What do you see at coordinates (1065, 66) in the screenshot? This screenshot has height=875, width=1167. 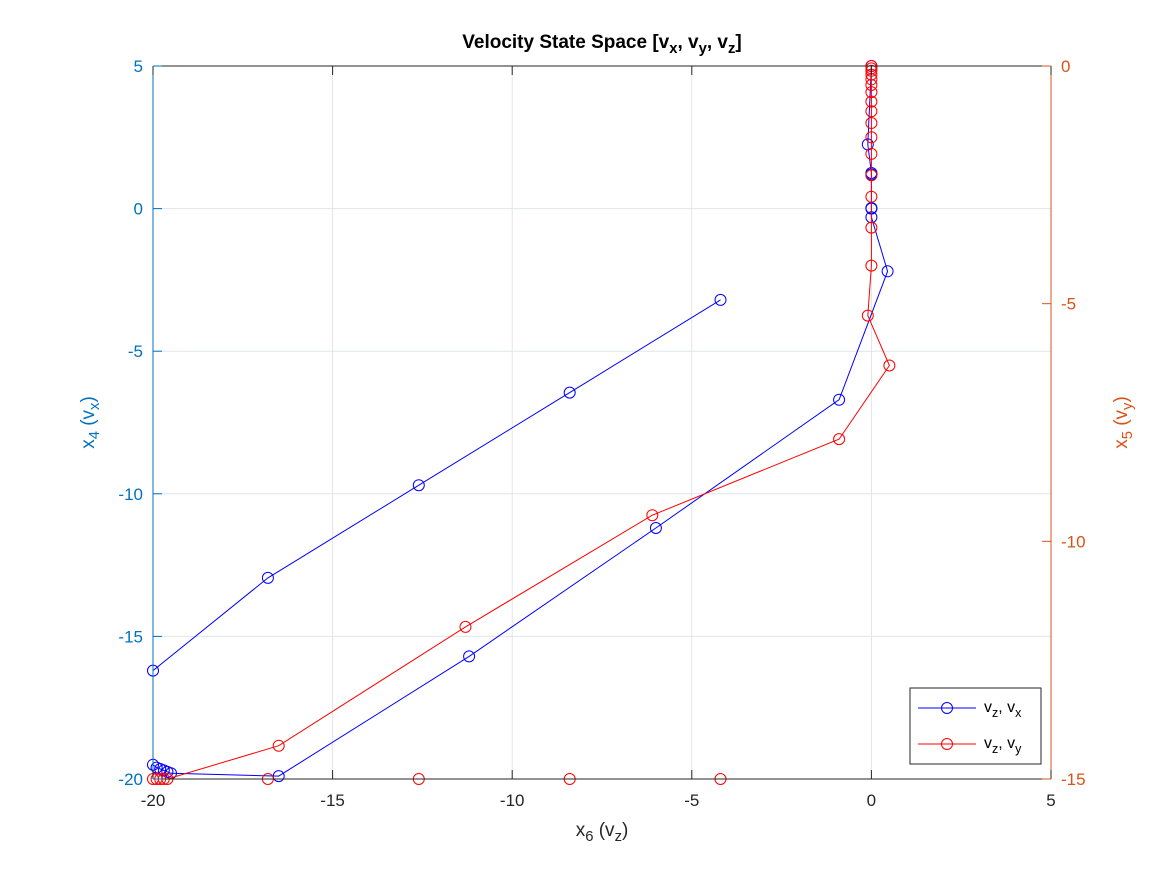 I see `y-right-tick-label: 0` at bounding box center [1065, 66].